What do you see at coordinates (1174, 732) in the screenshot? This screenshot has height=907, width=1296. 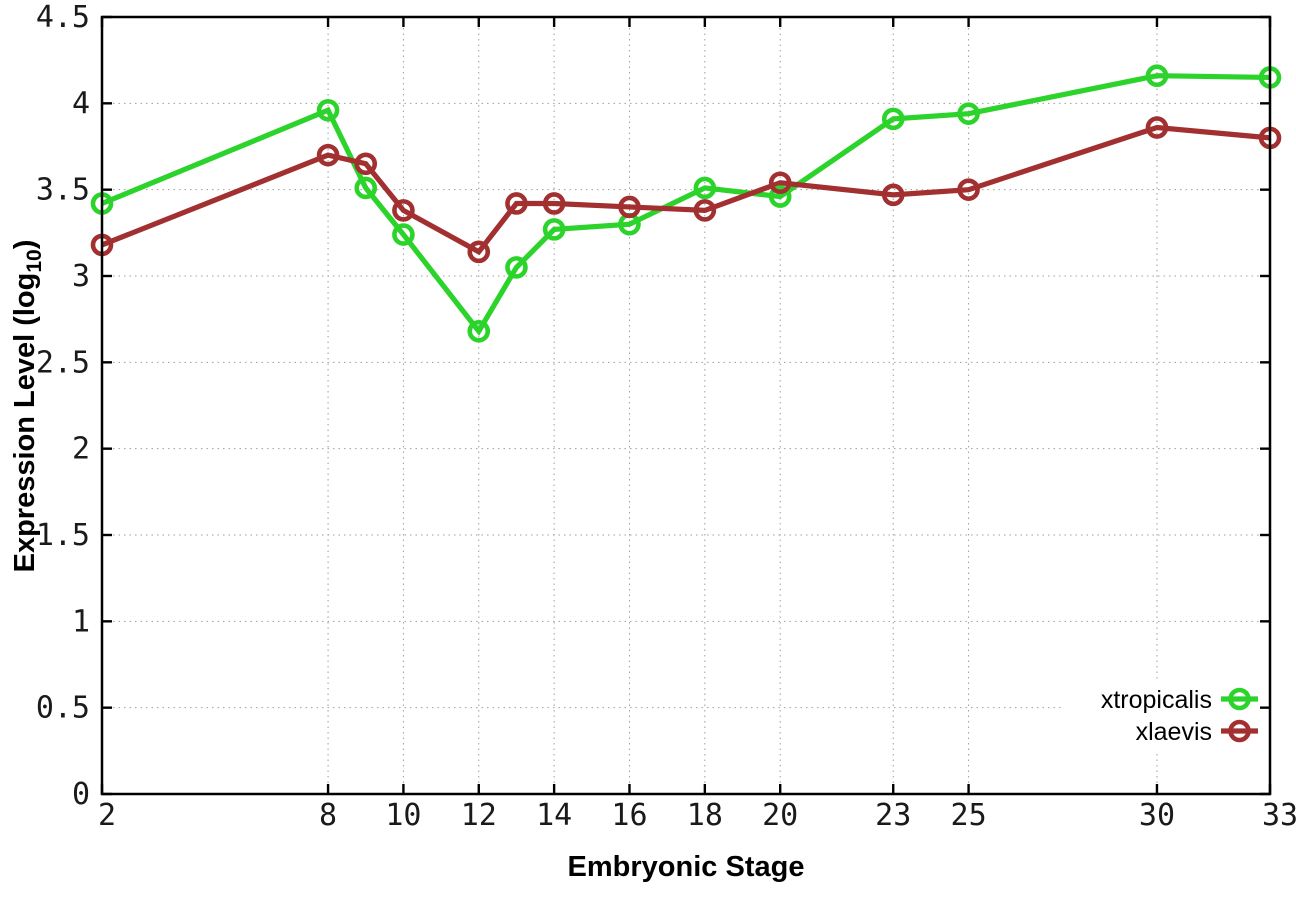 I see `legend-label-xlaevis: xlaevis` at bounding box center [1174, 732].